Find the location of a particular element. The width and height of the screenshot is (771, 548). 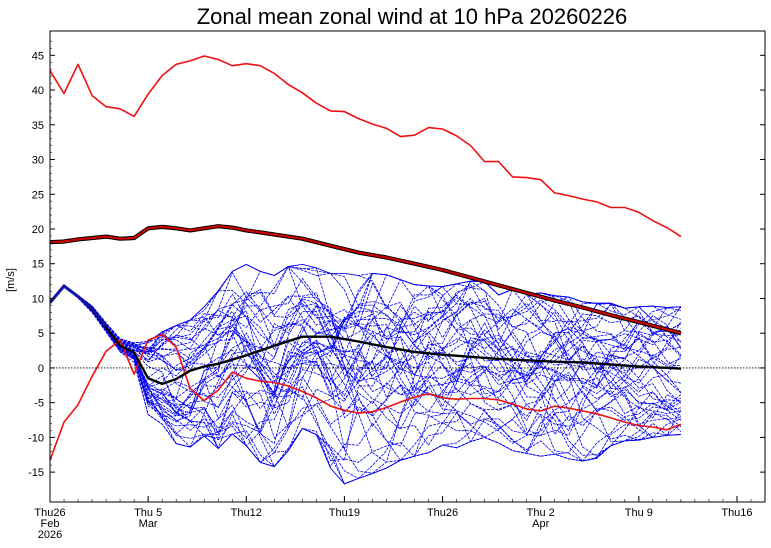

x-tick-label: Feb is located at coordinates (50, 524).